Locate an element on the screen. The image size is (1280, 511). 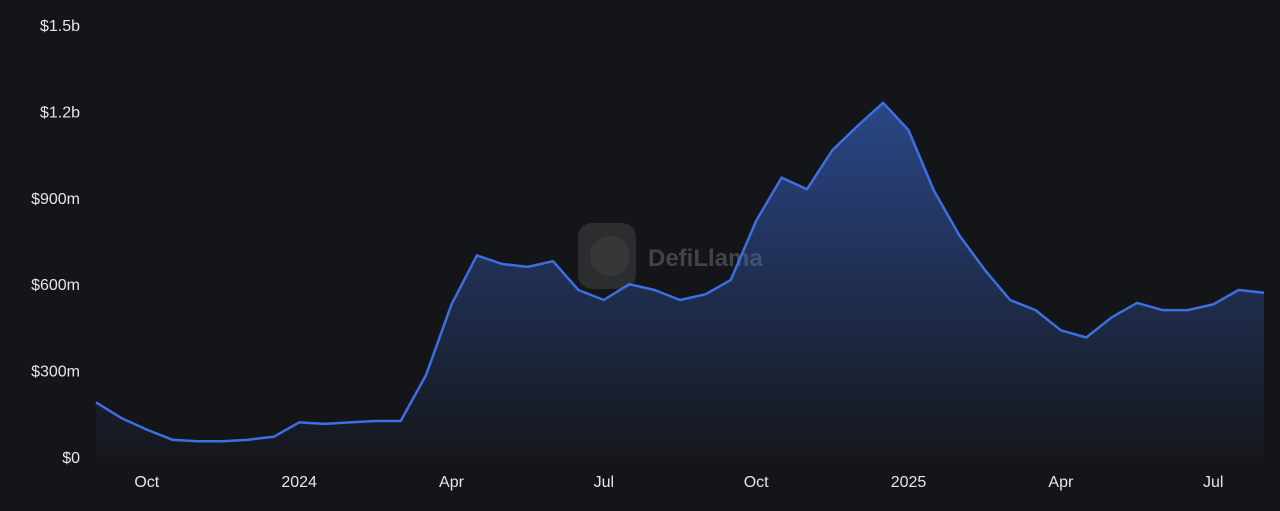
x-tick-label: 2025 is located at coordinates (909, 482).